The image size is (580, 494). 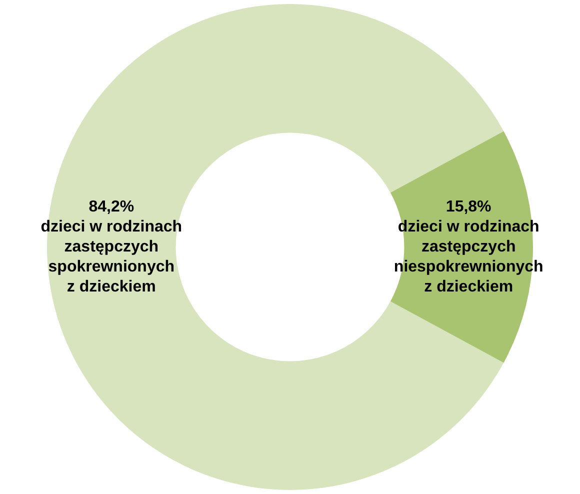 I want to click on data-label: 84,2%, so click(x=111, y=207).